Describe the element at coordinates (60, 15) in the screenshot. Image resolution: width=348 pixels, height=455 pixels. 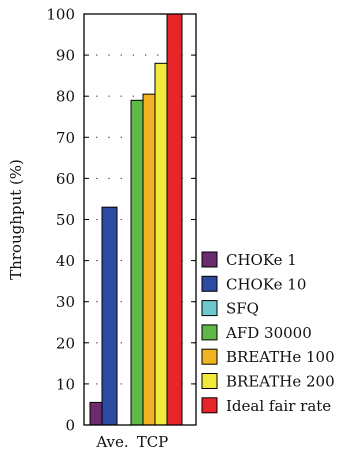
I see `y-tick-label: 100` at that location.